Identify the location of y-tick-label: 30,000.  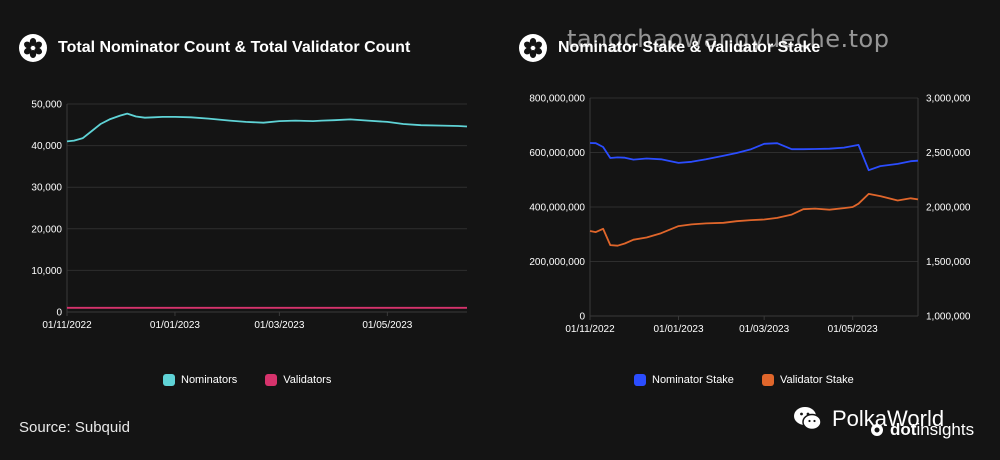
(46, 188).